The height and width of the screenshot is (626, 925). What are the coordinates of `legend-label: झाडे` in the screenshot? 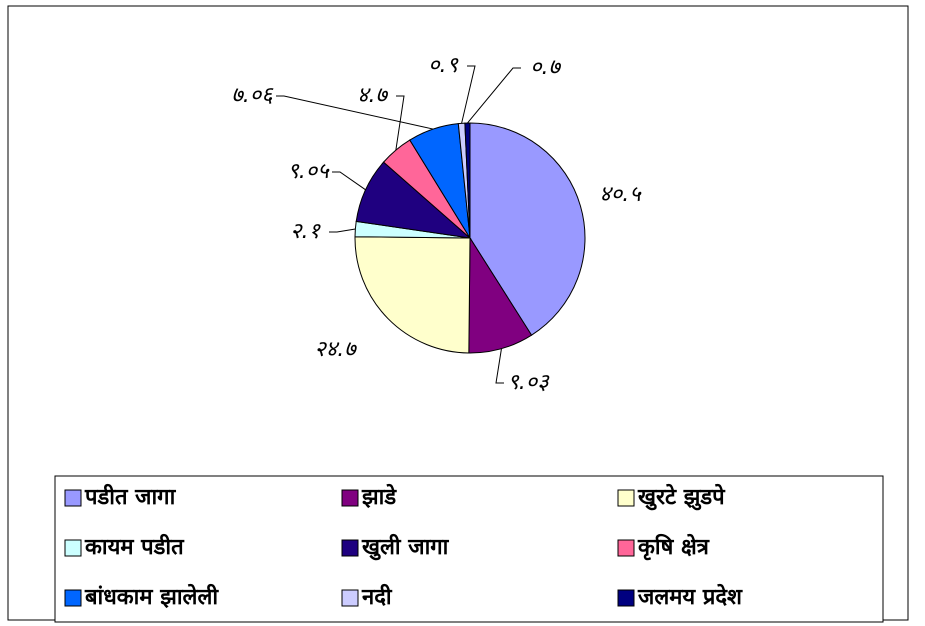 It's located at (379, 496).